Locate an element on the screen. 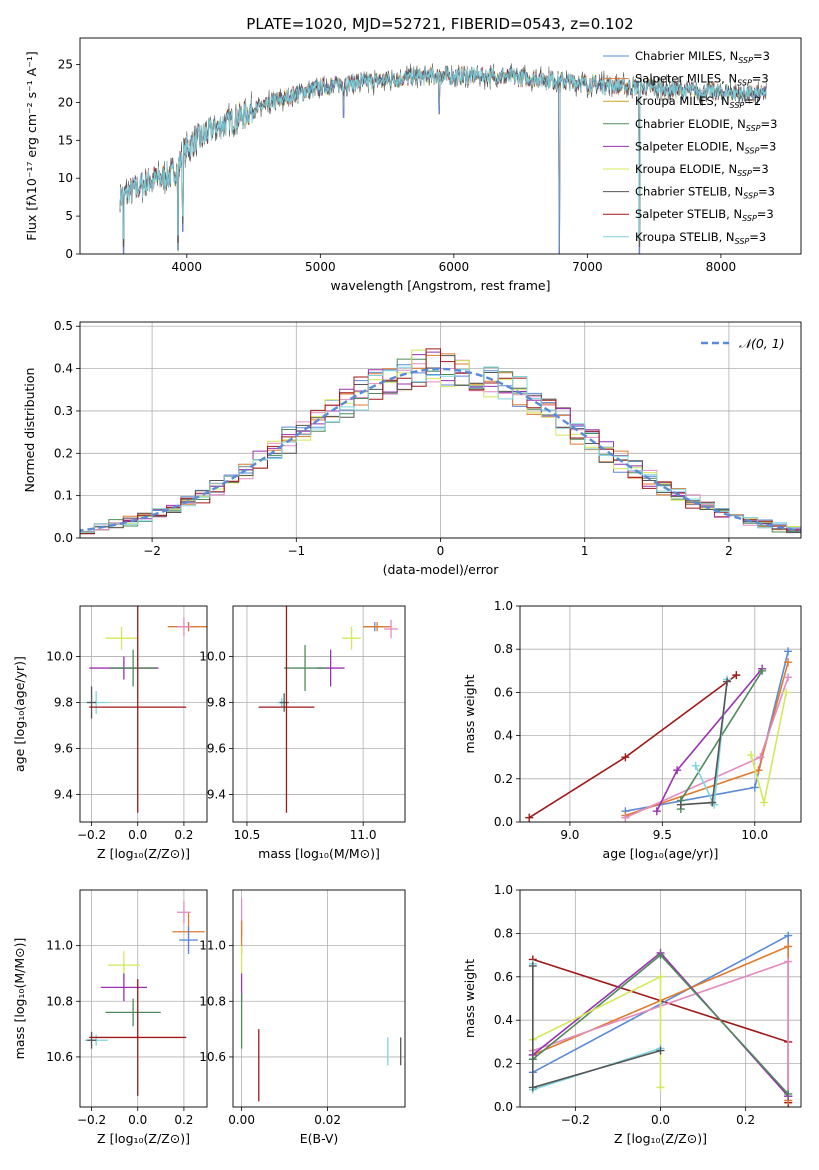 This screenshot has width=819, height=1170. legend-text: Chabrier MILES, N is located at coordinates (686, 56).